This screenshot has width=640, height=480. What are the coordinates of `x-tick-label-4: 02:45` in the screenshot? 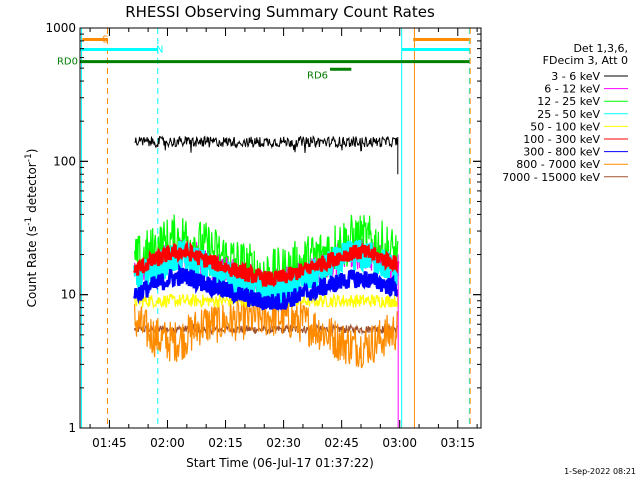 It's located at (341, 443).